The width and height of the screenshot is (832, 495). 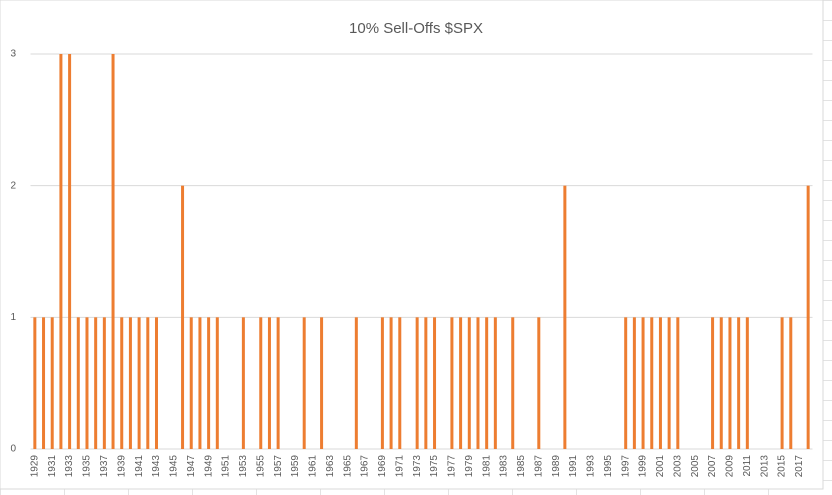 What do you see at coordinates (625, 466) in the screenshot?
I see `x-tick-label: 1997` at bounding box center [625, 466].